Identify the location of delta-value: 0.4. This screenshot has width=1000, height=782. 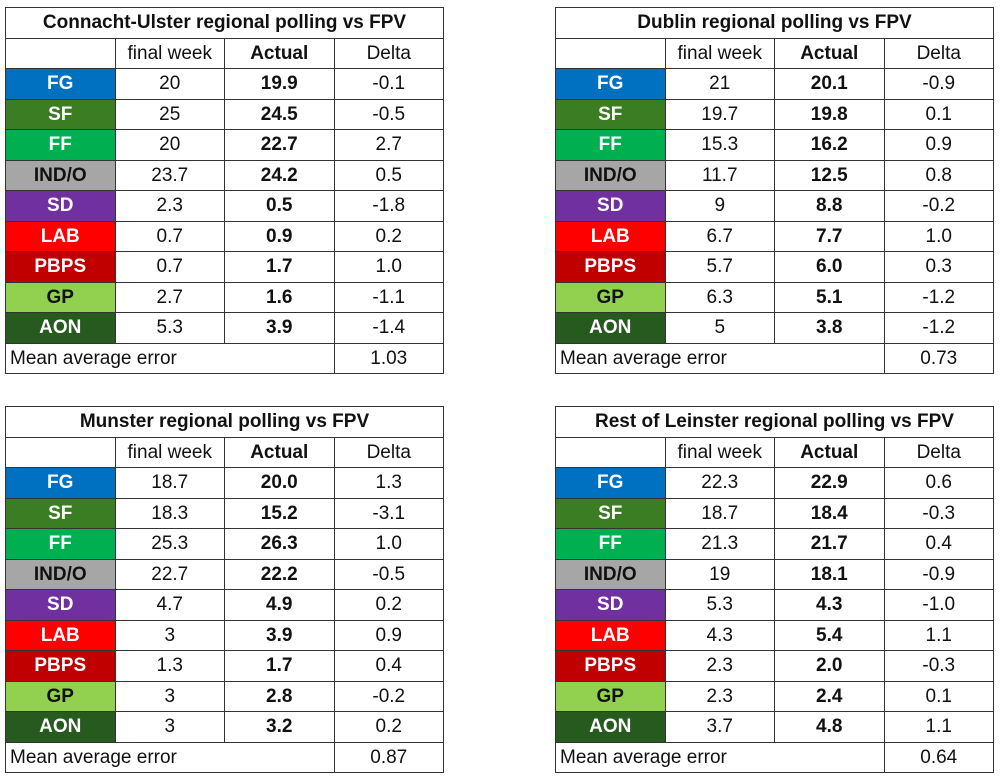
(938, 544).